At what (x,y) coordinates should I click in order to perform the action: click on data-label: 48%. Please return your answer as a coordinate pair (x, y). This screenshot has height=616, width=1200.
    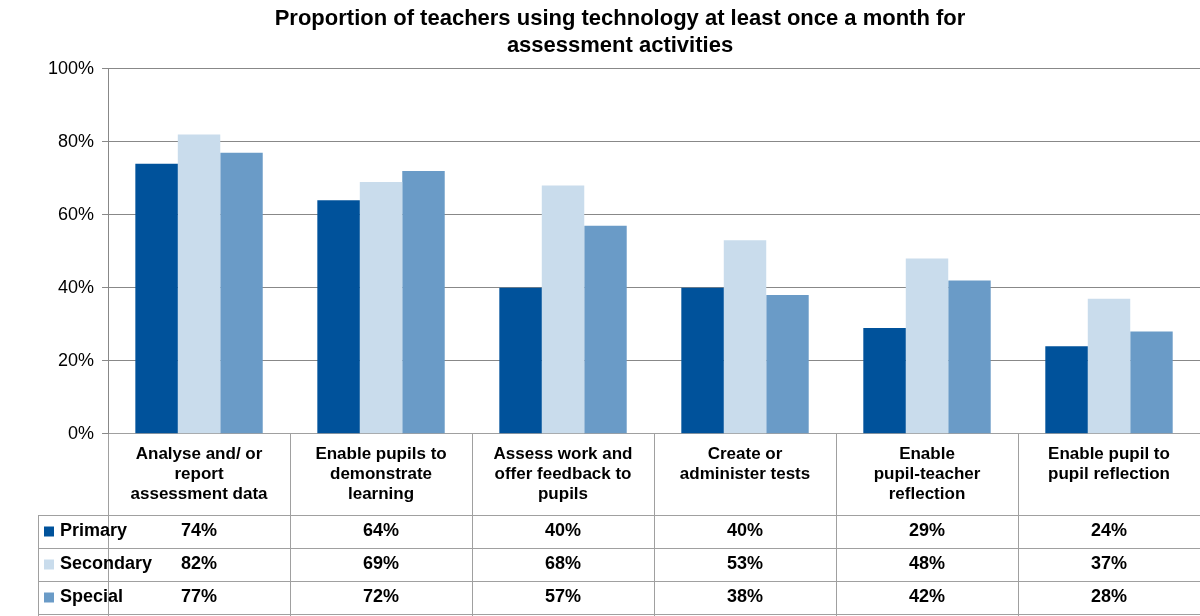
    Looking at the image, I should click on (927, 563).